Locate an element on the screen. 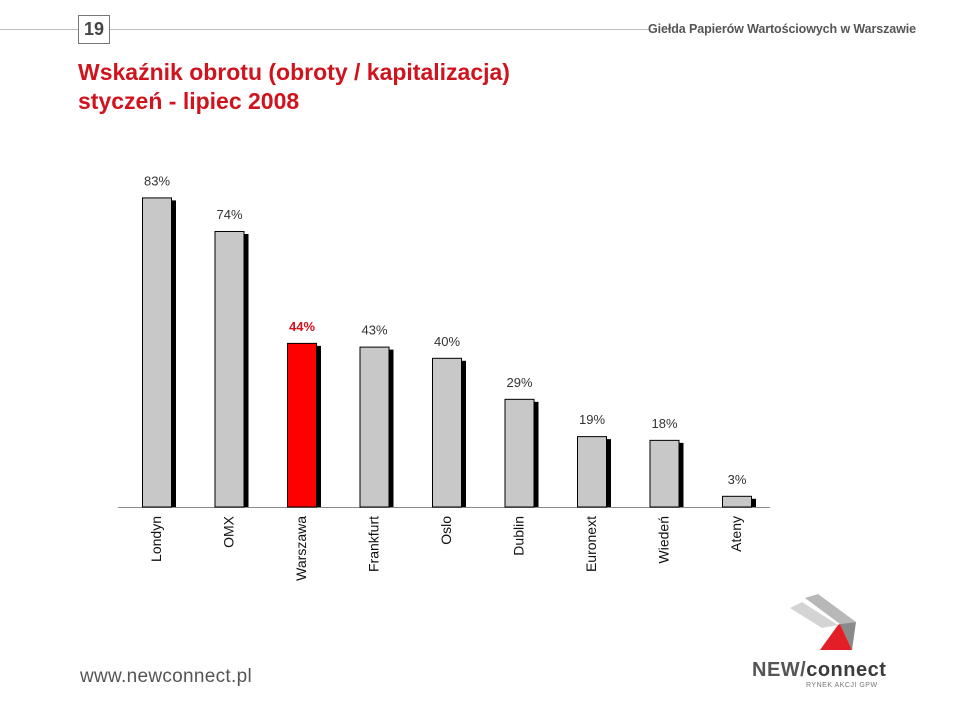 Image resolution: width=960 pixels, height=720 pixels. value-label-7: 18% is located at coordinates (664, 423).